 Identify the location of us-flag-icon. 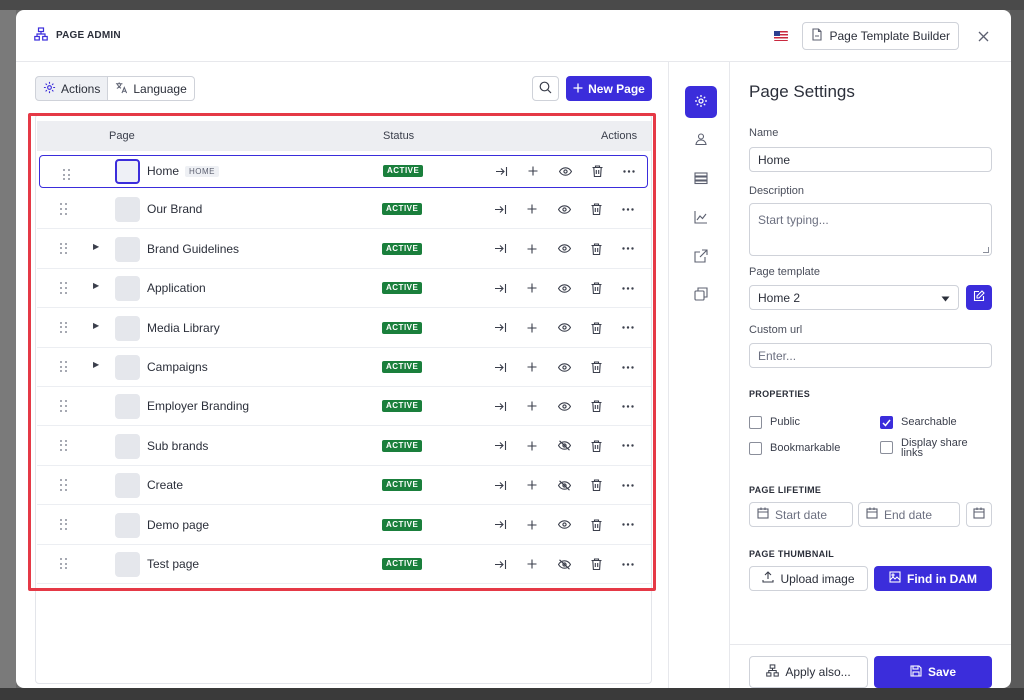
(781, 36).